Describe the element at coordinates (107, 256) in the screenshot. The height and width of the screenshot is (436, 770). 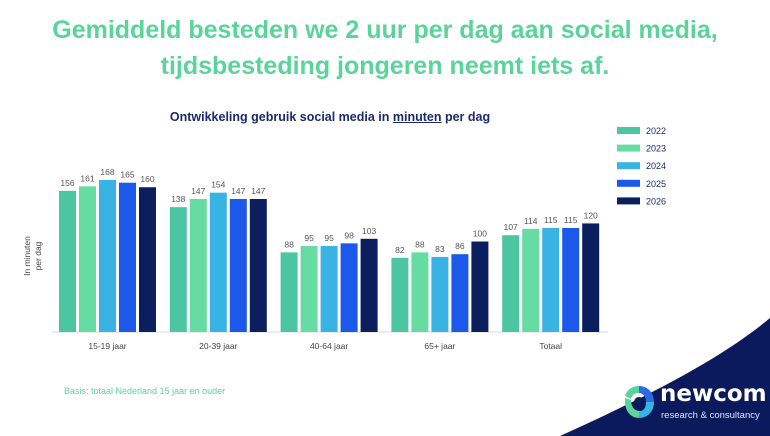
I see `bar-2024-15-19-jaar` at that location.